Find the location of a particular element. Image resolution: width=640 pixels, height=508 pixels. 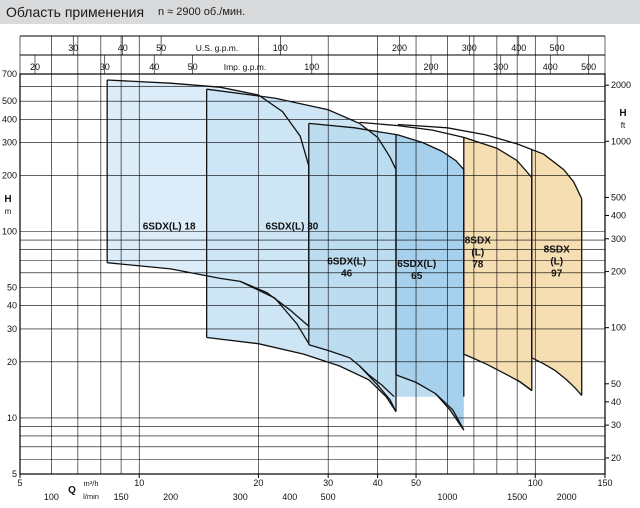

tick-label-ft: 400 is located at coordinates (618, 215).